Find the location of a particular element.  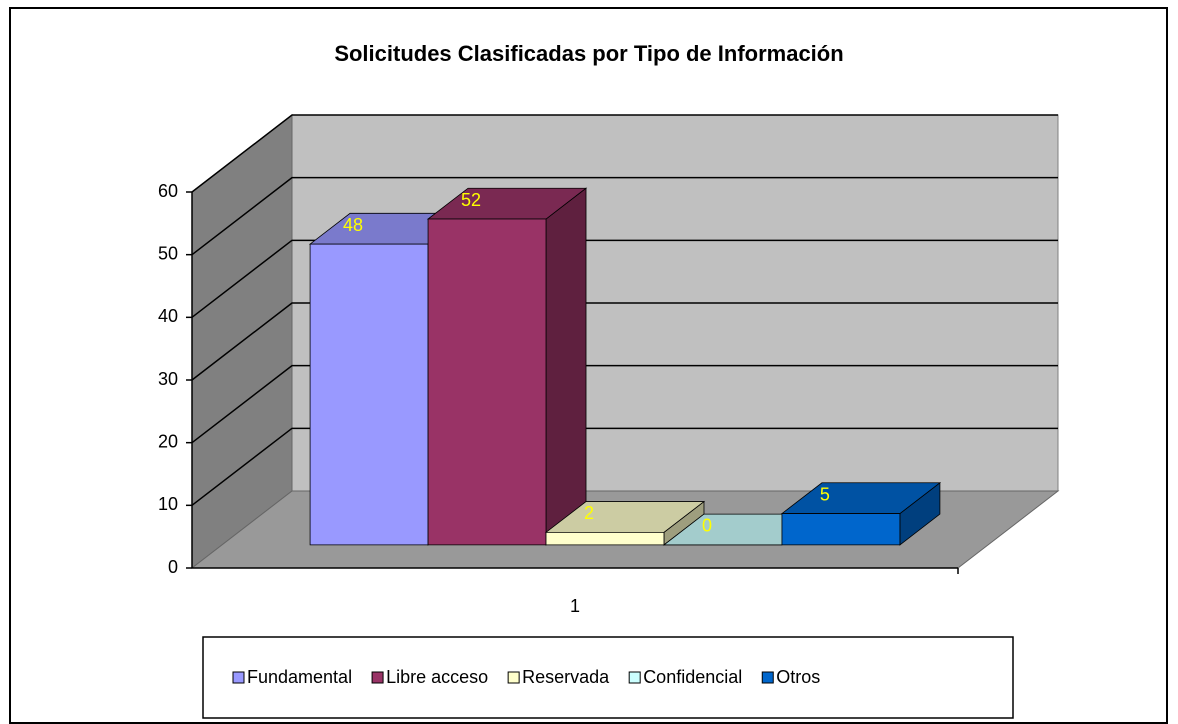

legend-label: Reservada is located at coordinates (566, 677).